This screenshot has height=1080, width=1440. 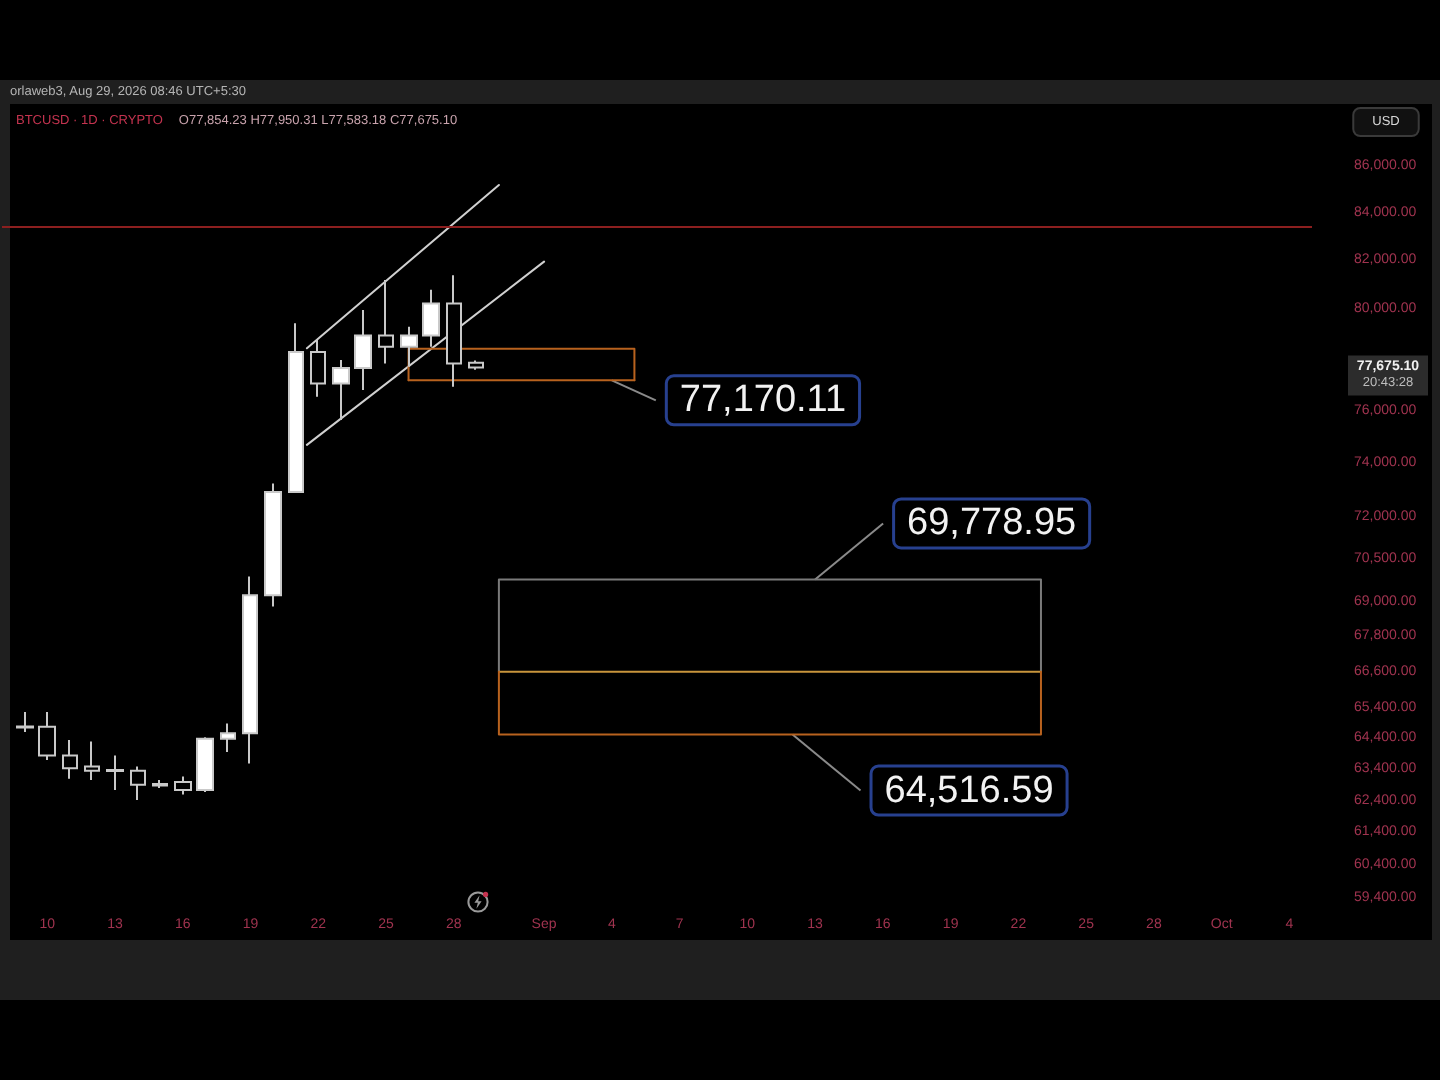 What do you see at coordinates (763, 400) in the screenshot?
I see `annotation: 77,170.11` at bounding box center [763, 400].